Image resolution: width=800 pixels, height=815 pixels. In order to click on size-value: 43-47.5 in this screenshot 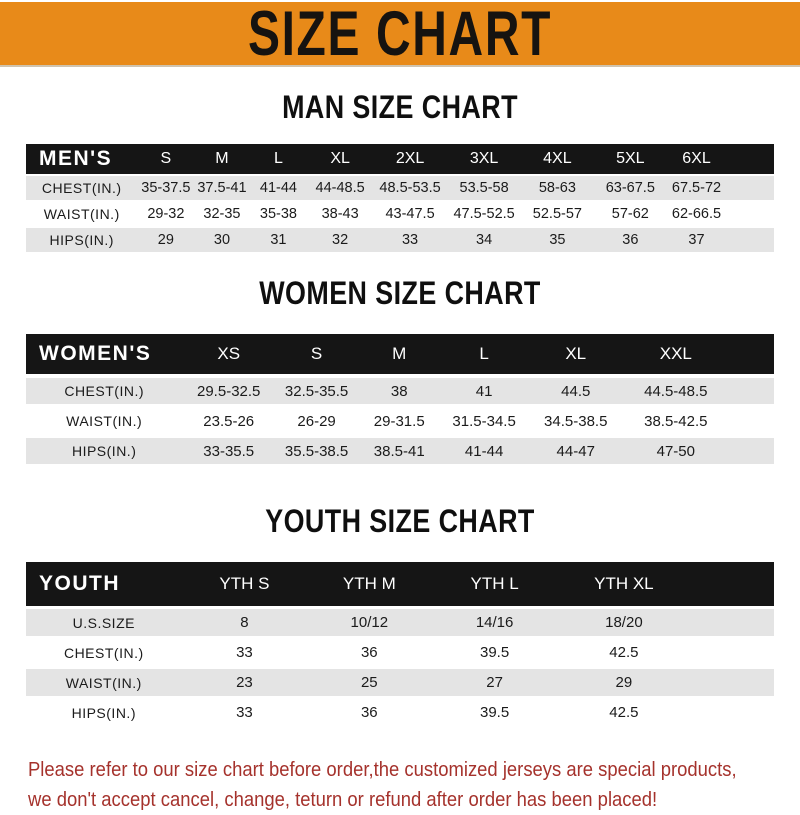, I will do `click(410, 214)`.